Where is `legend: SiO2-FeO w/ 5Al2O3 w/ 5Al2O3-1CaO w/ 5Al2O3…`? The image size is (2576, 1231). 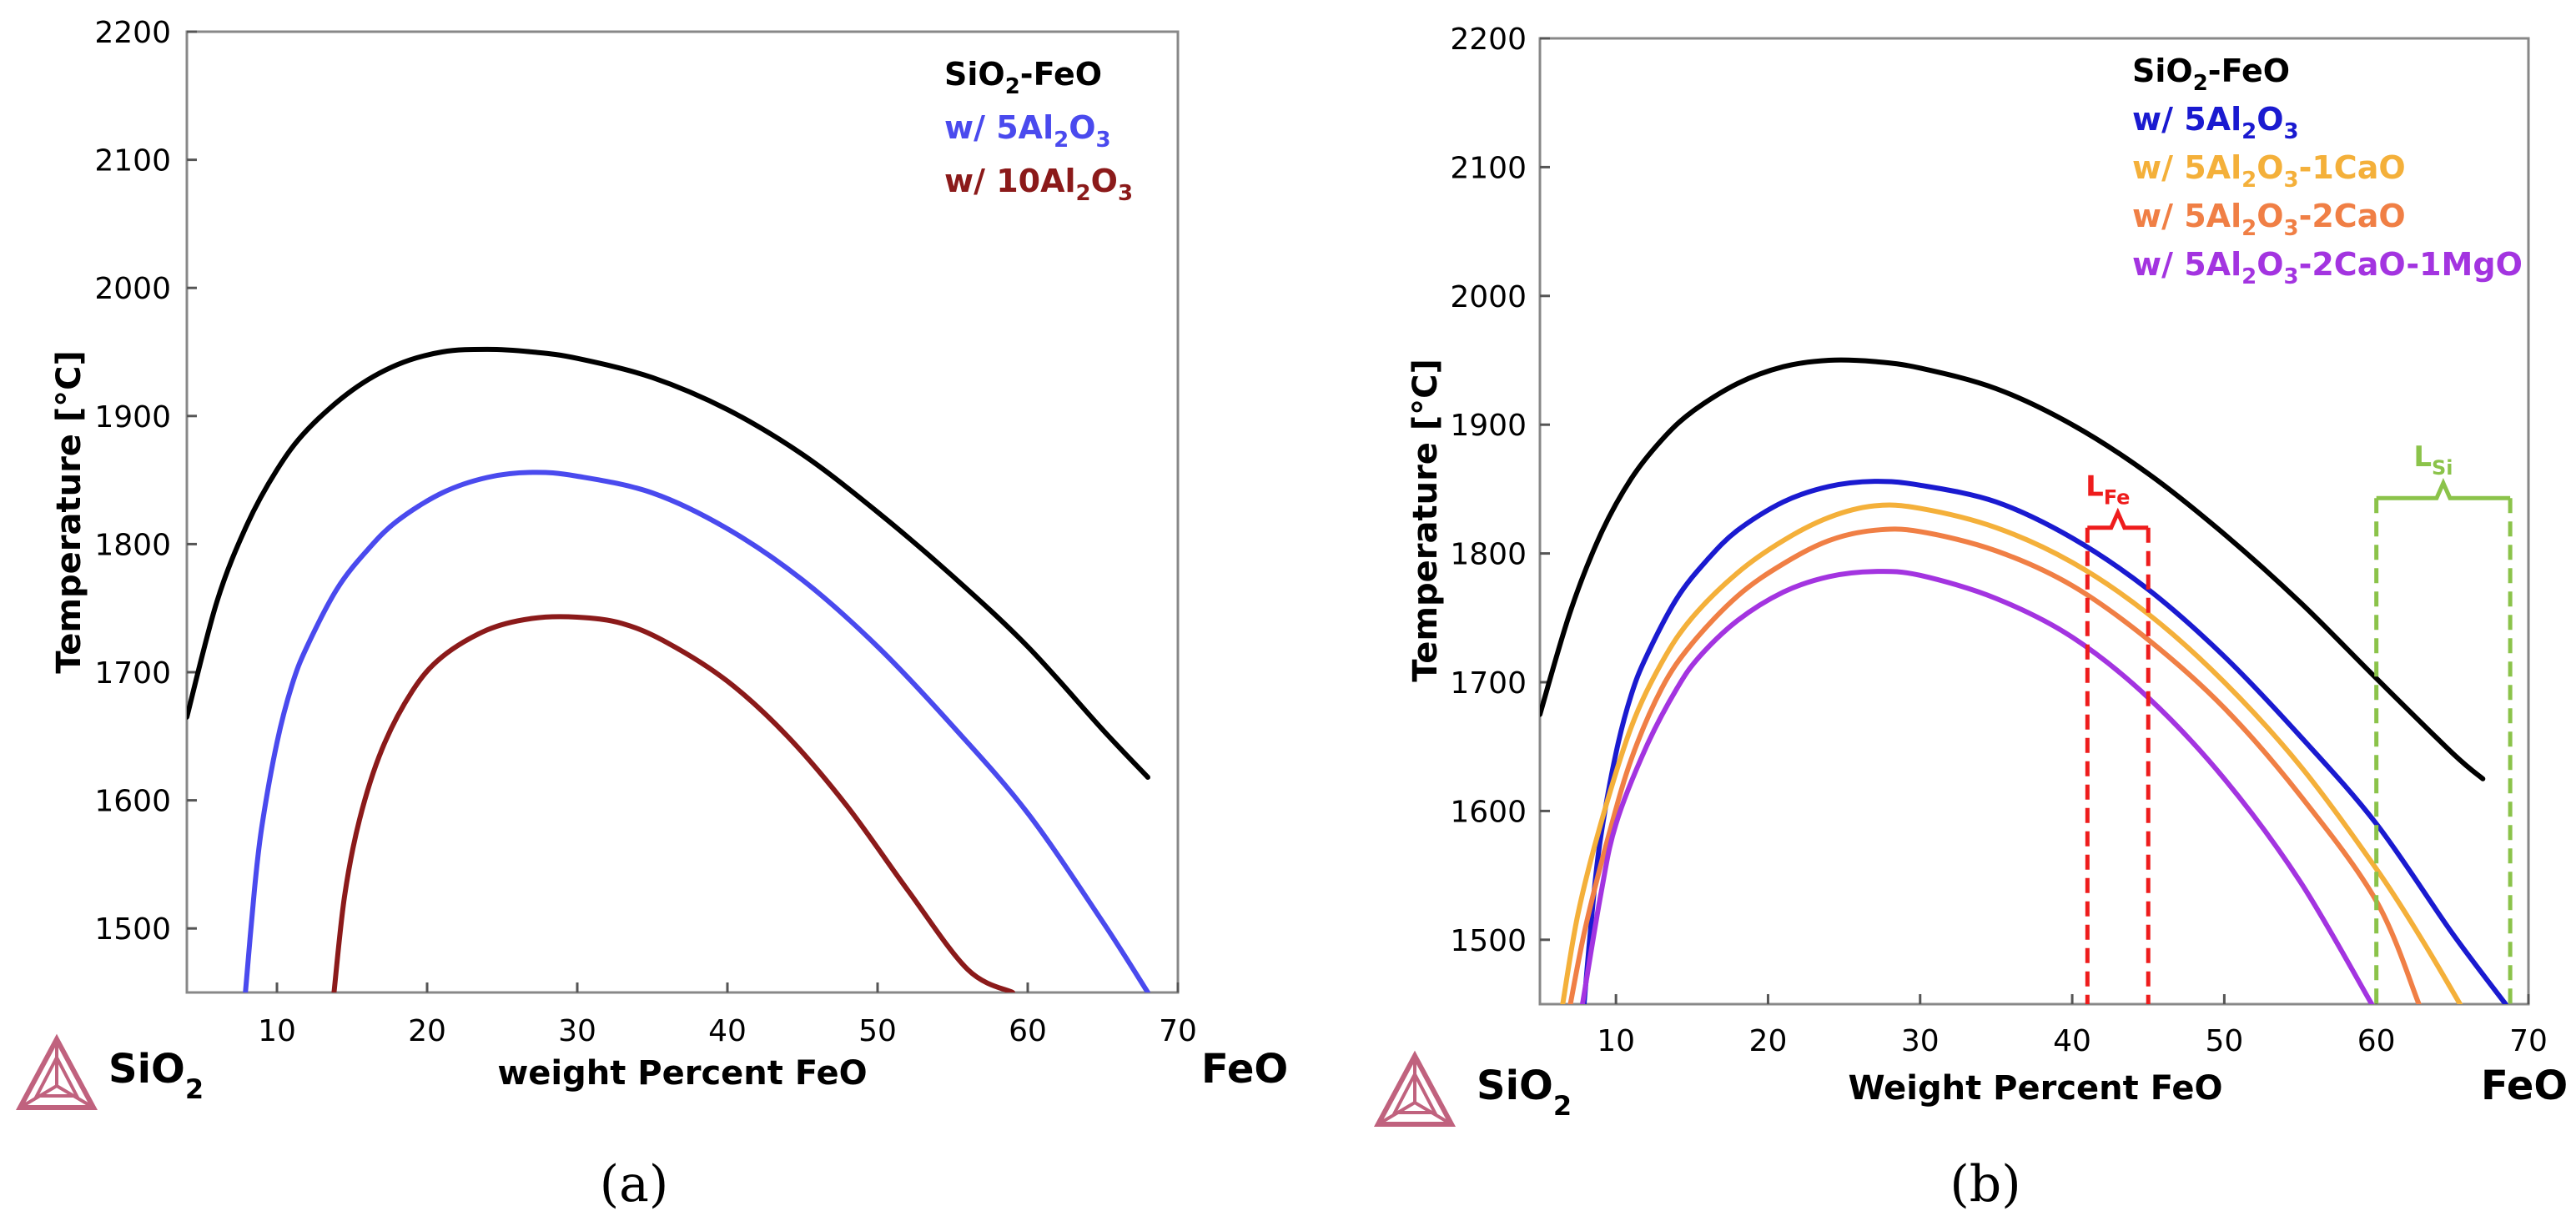
legend: SiO2-FeO w/ 5Al2O3 w/ 5Al2O3-1CaO w/ 5Al2O3… is located at coordinates (2327, 171).